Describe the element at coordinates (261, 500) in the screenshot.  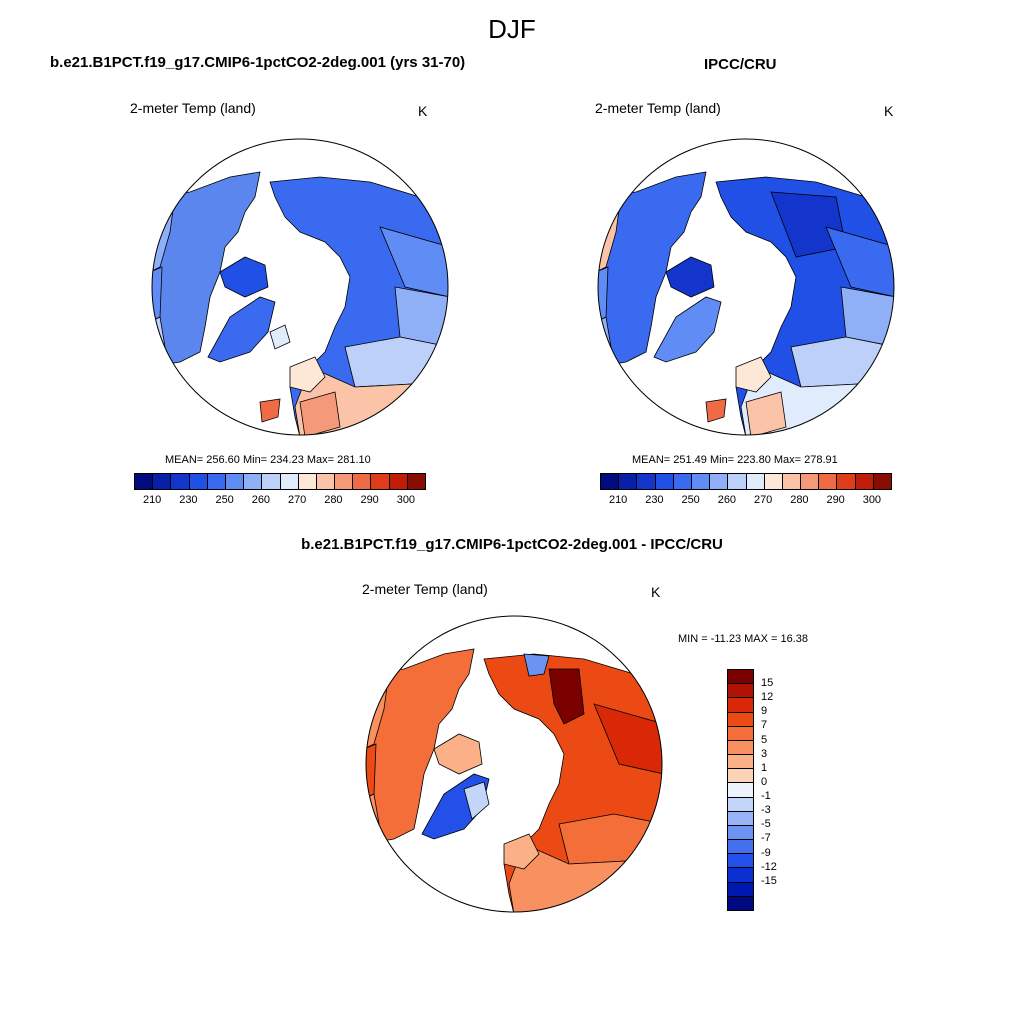
I see `colorbar-tick-label: 260` at that location.